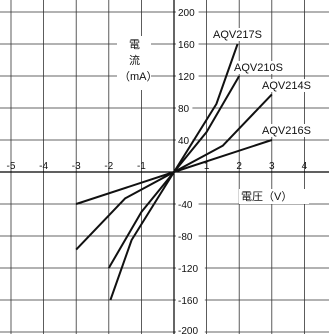  I want to click on series-label: AQV210S, so click(258, 68).